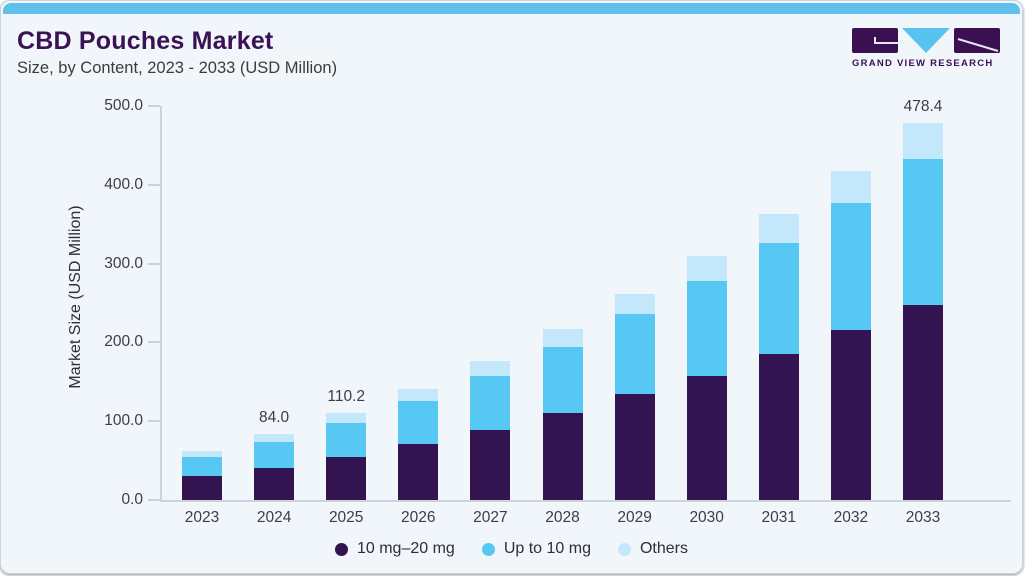 This screenshot has width=1025, height=576. I want to click on bar-2032, so click(850, 335).